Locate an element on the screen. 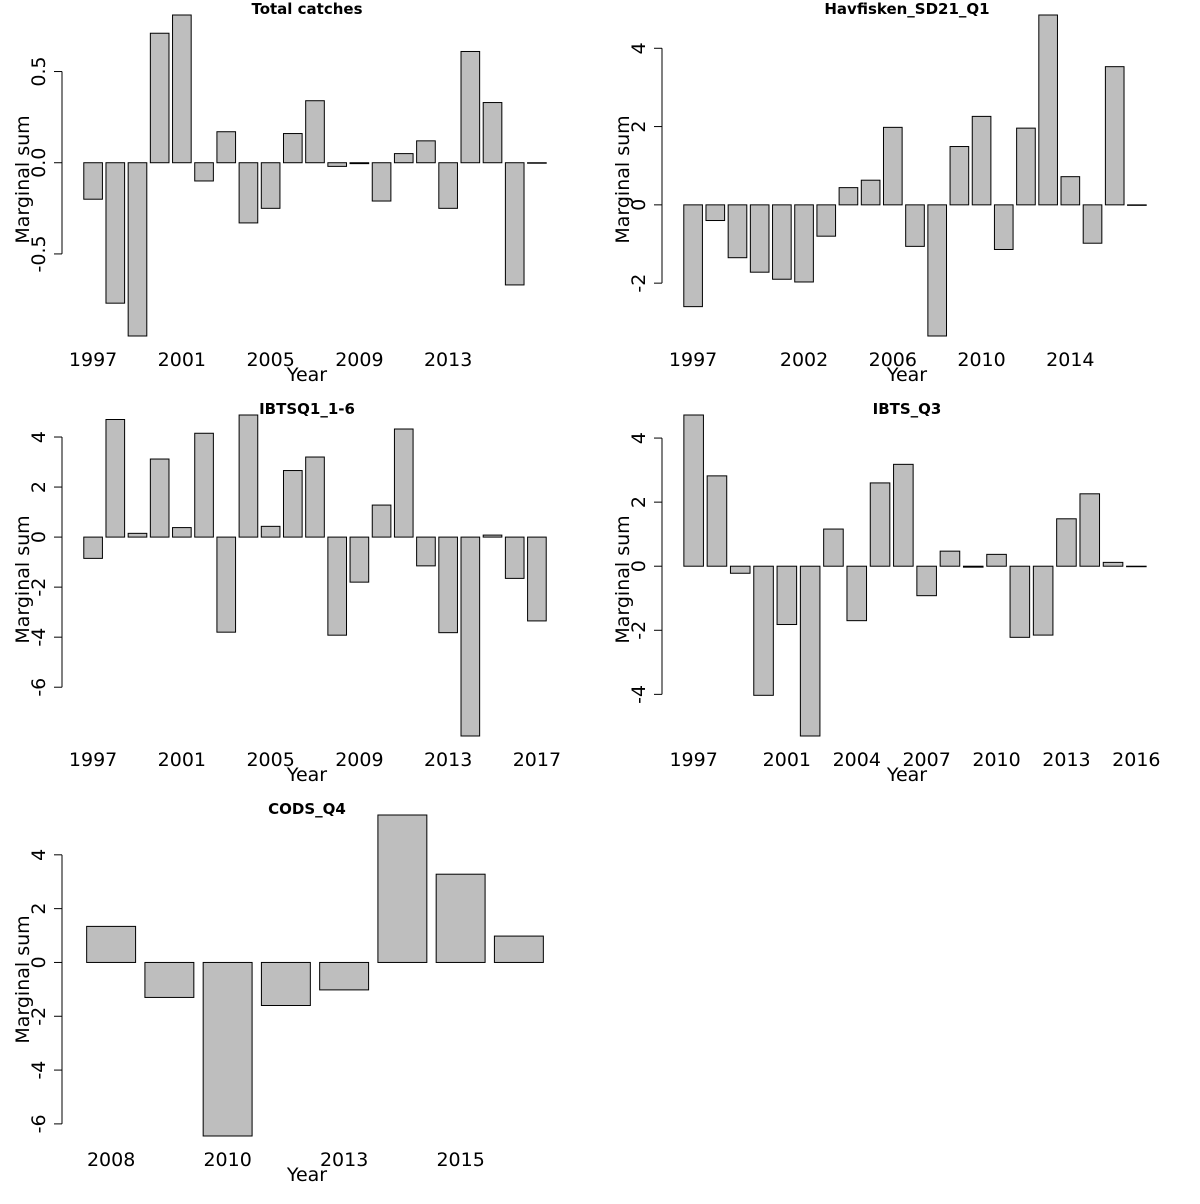 This screenshot has height=1204, width=1200. x-tick-label: 2007 is located at coordinates (926, 760).